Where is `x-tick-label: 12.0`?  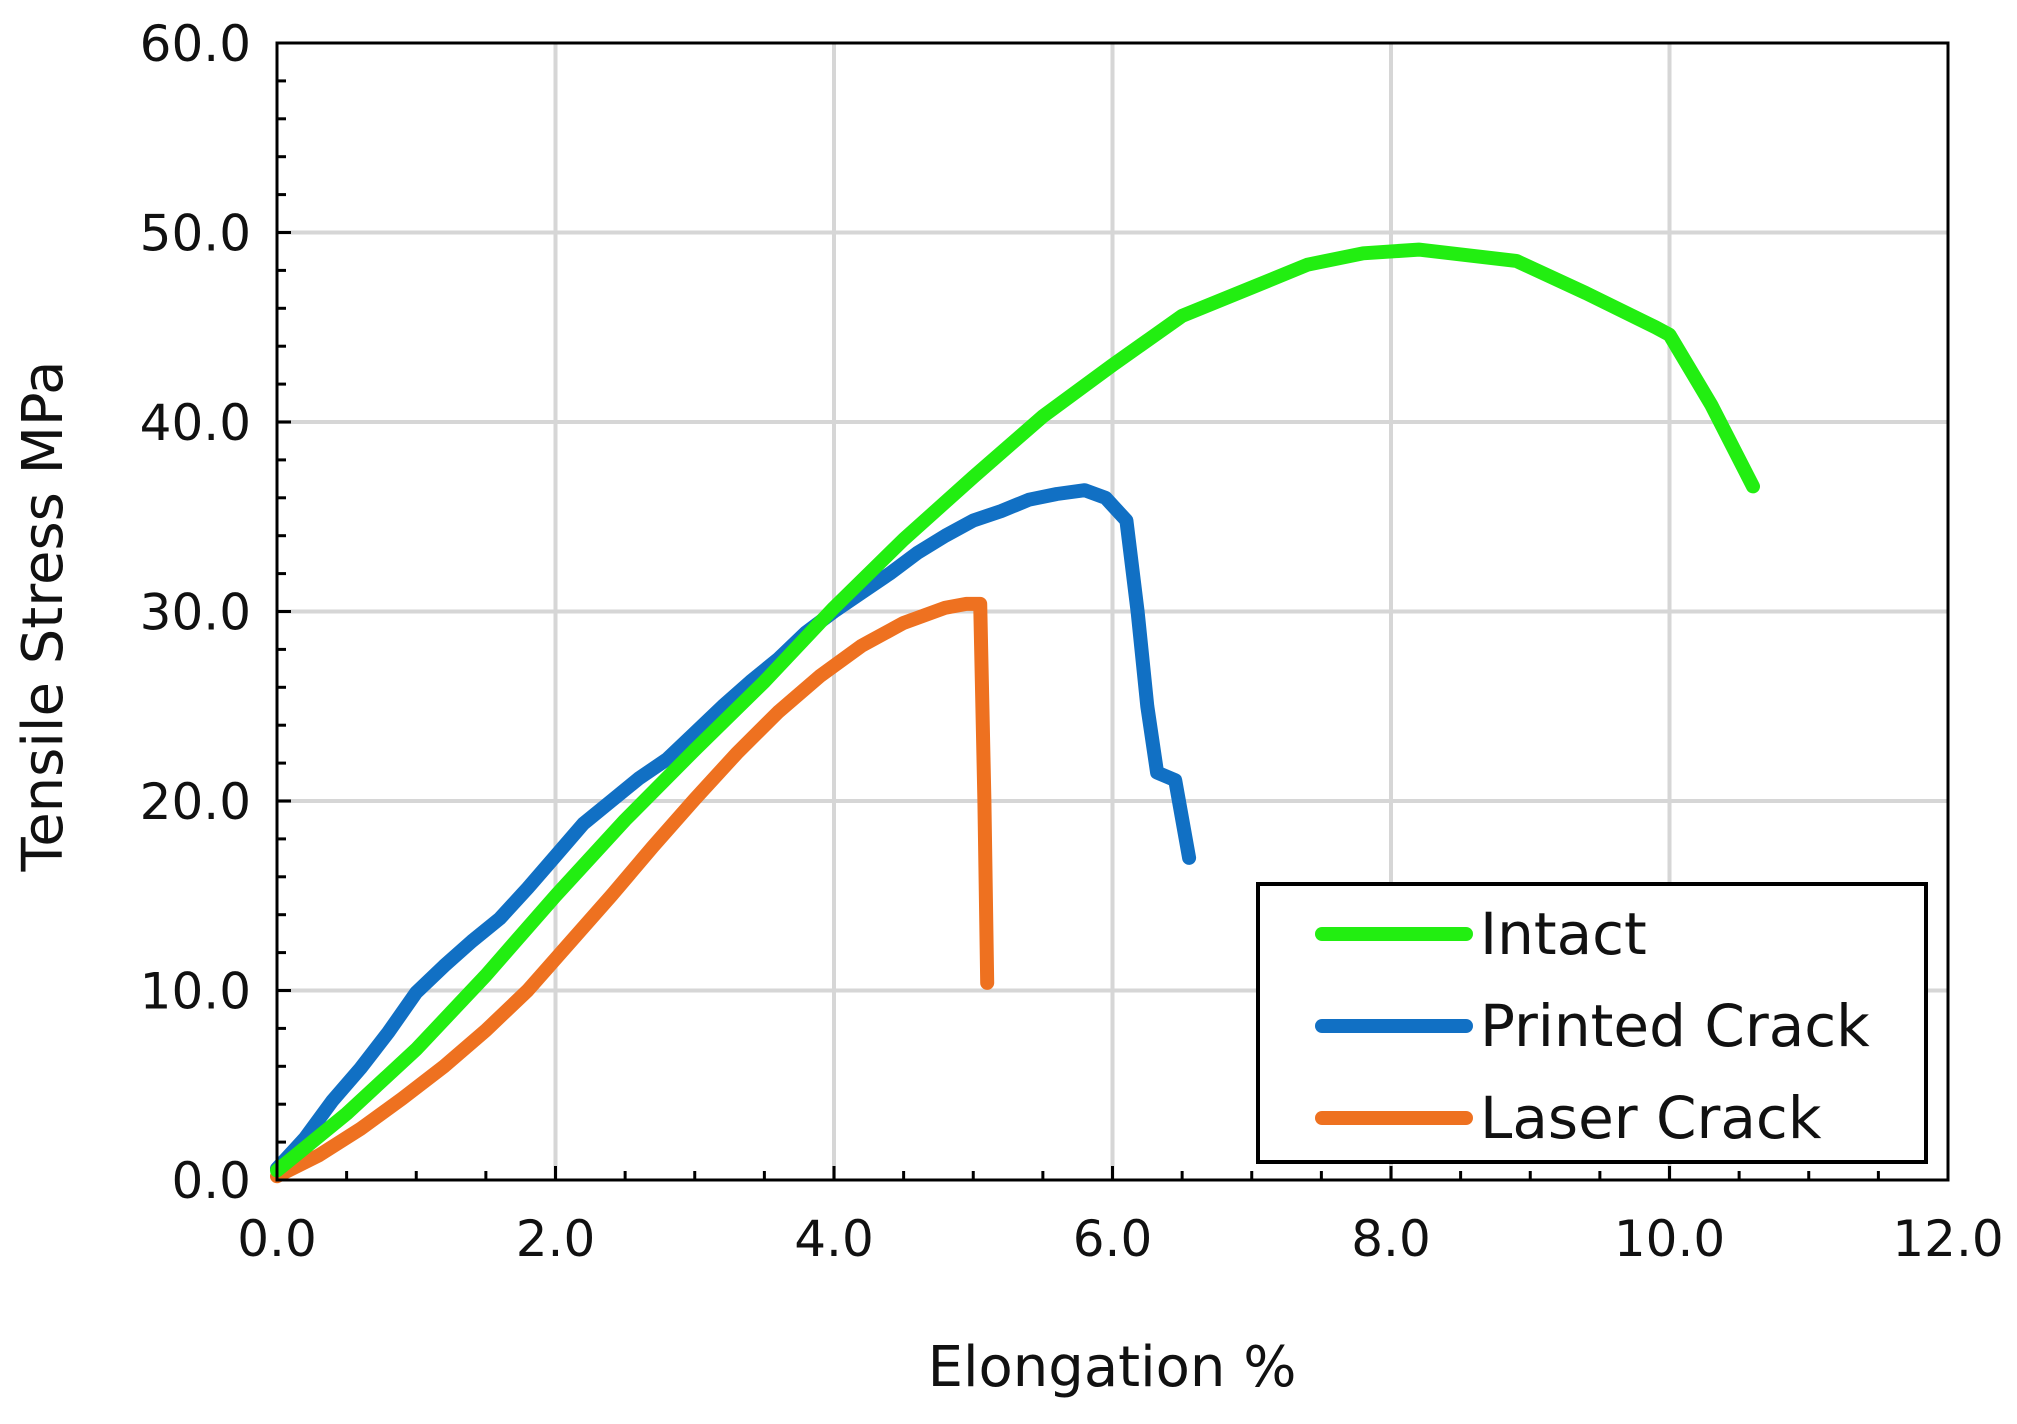 x-tick-label: 12.0 is located at coordinates (1947, 1239).